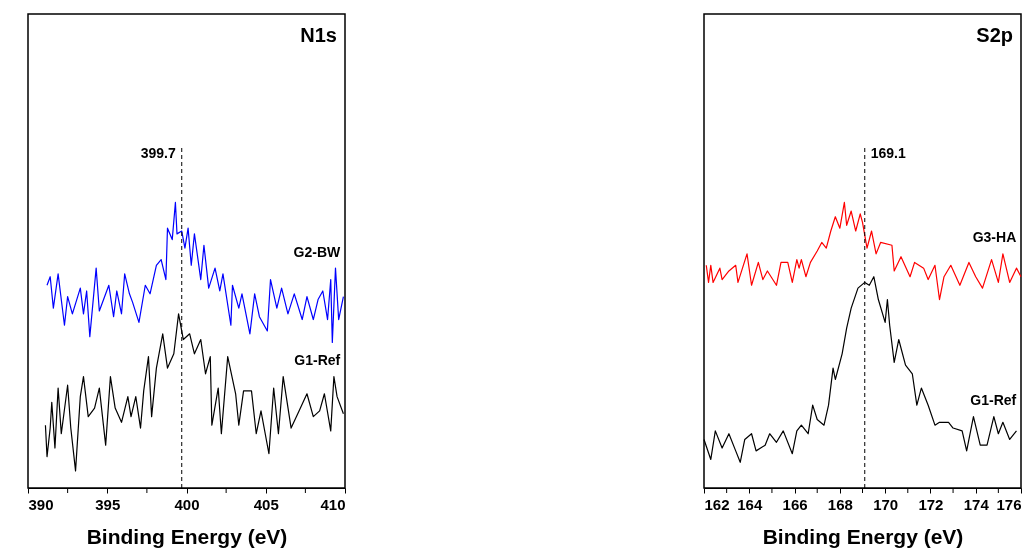 The image size is (1030, 558). I want to click on x-tick-label: 164, so click(750, 504).